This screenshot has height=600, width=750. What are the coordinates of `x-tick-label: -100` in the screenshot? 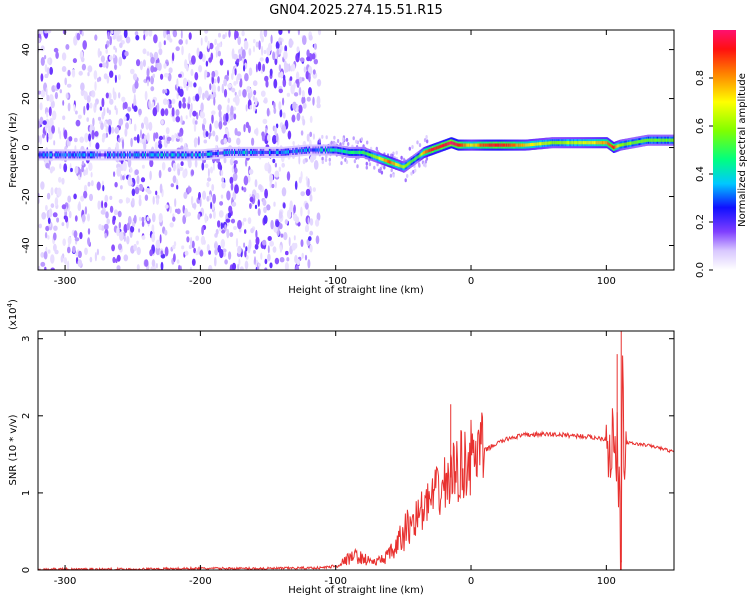 It's located at (335, 581).